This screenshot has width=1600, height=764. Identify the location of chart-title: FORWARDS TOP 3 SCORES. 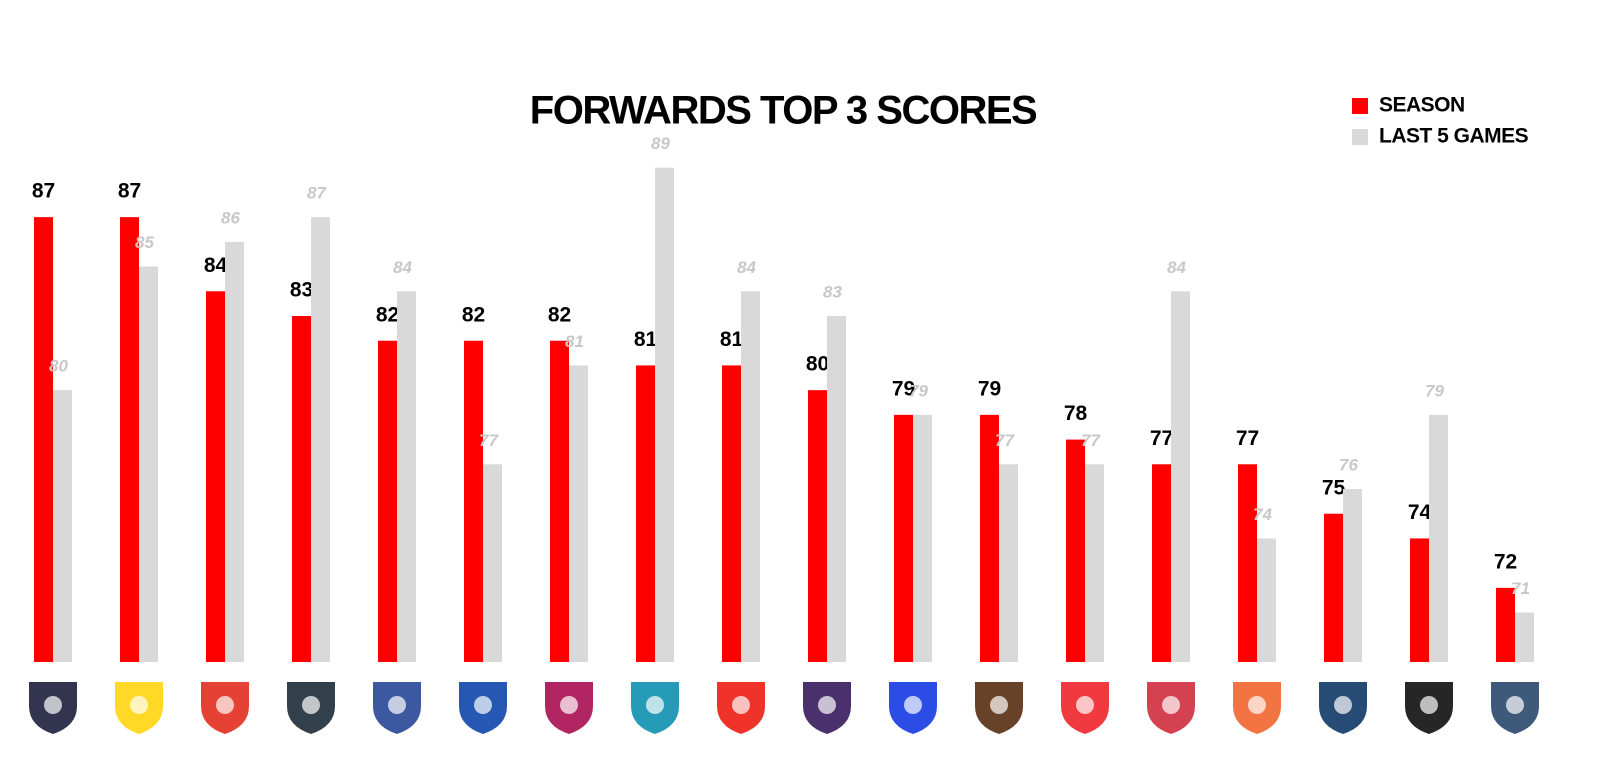
(783, 111).